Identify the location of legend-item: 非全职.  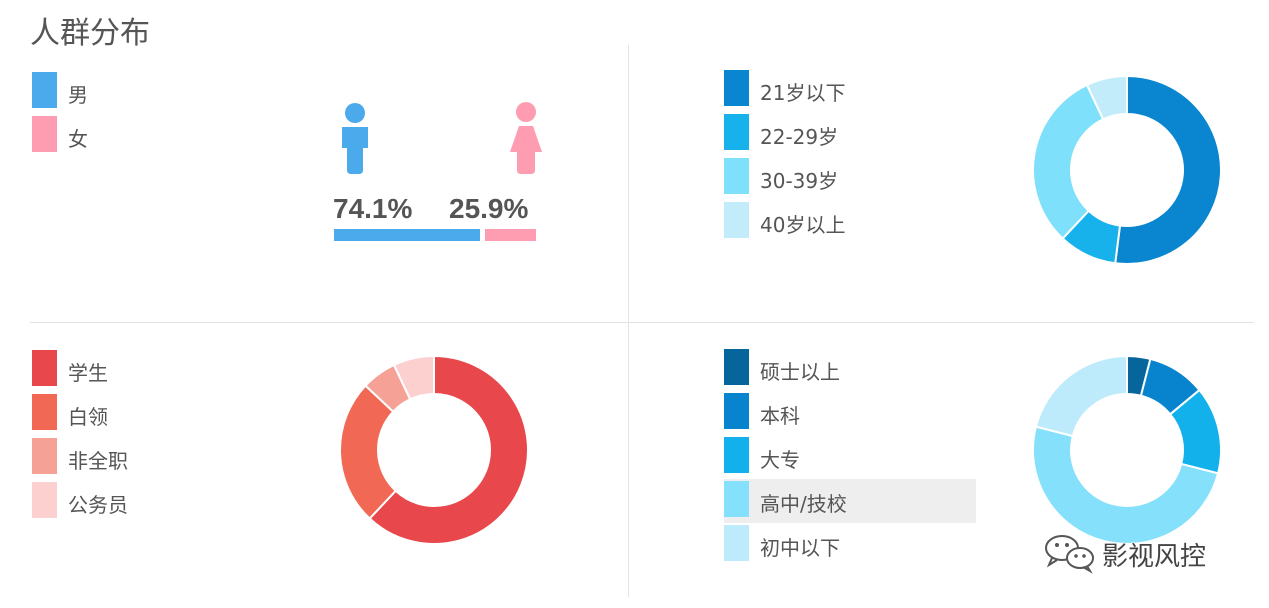
(158, 458).